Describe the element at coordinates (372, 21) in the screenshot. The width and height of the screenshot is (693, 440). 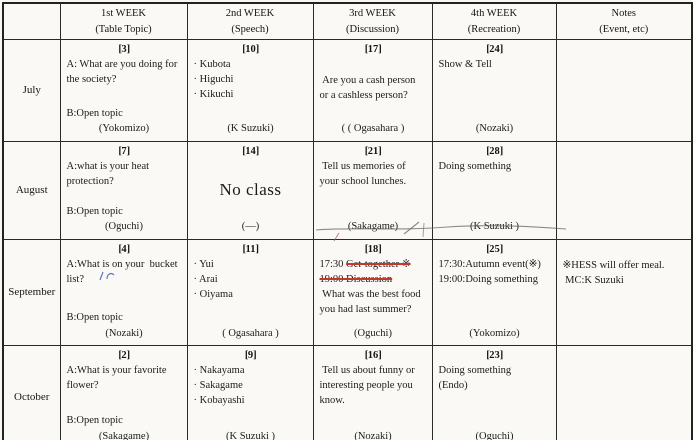
I see `col-header-week3: 3rd WEEK (Discussion)` at that location.